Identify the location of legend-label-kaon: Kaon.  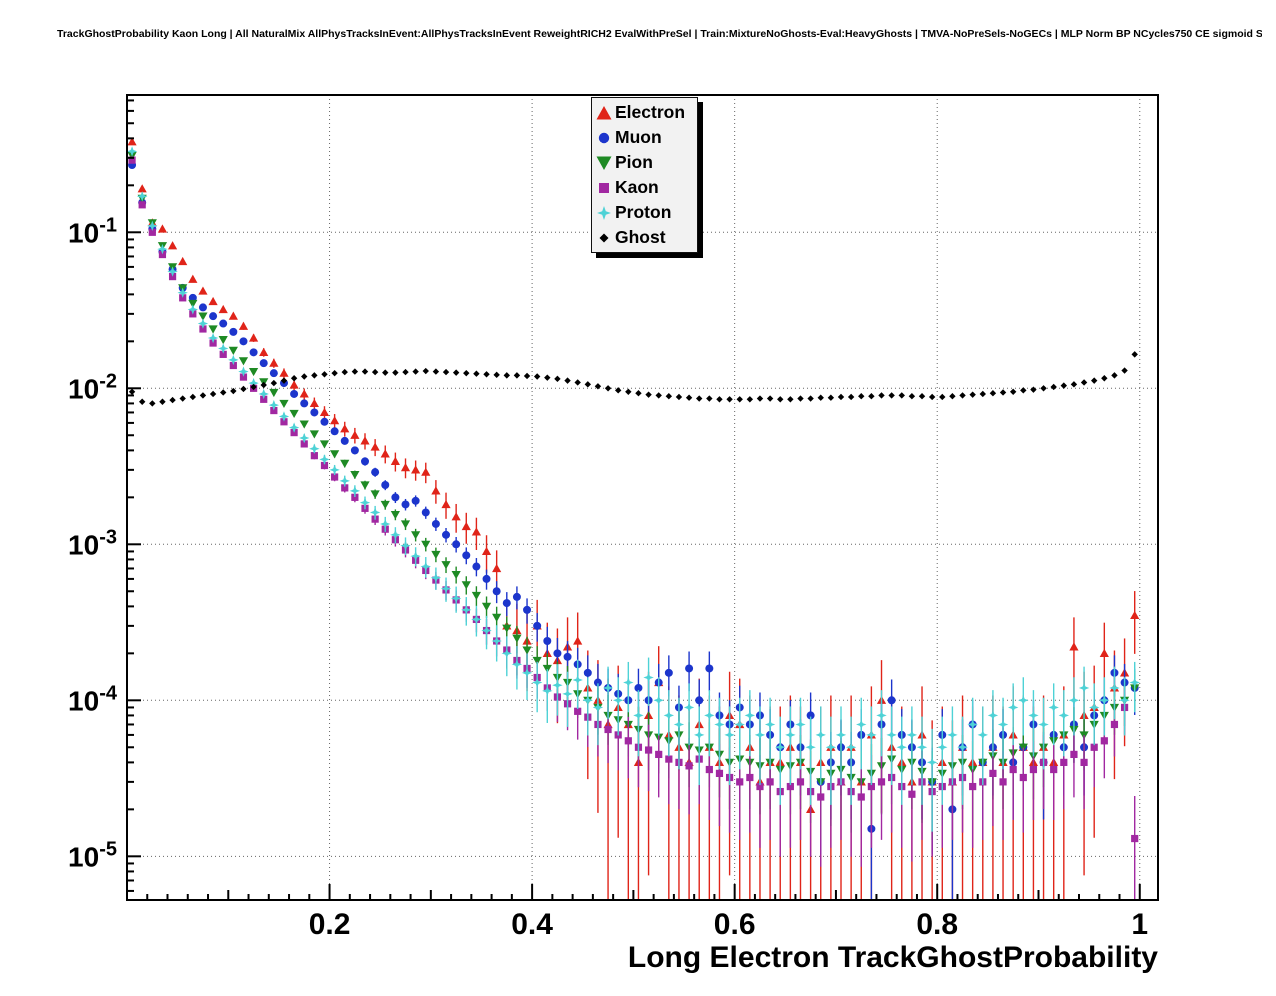
(637, 187).